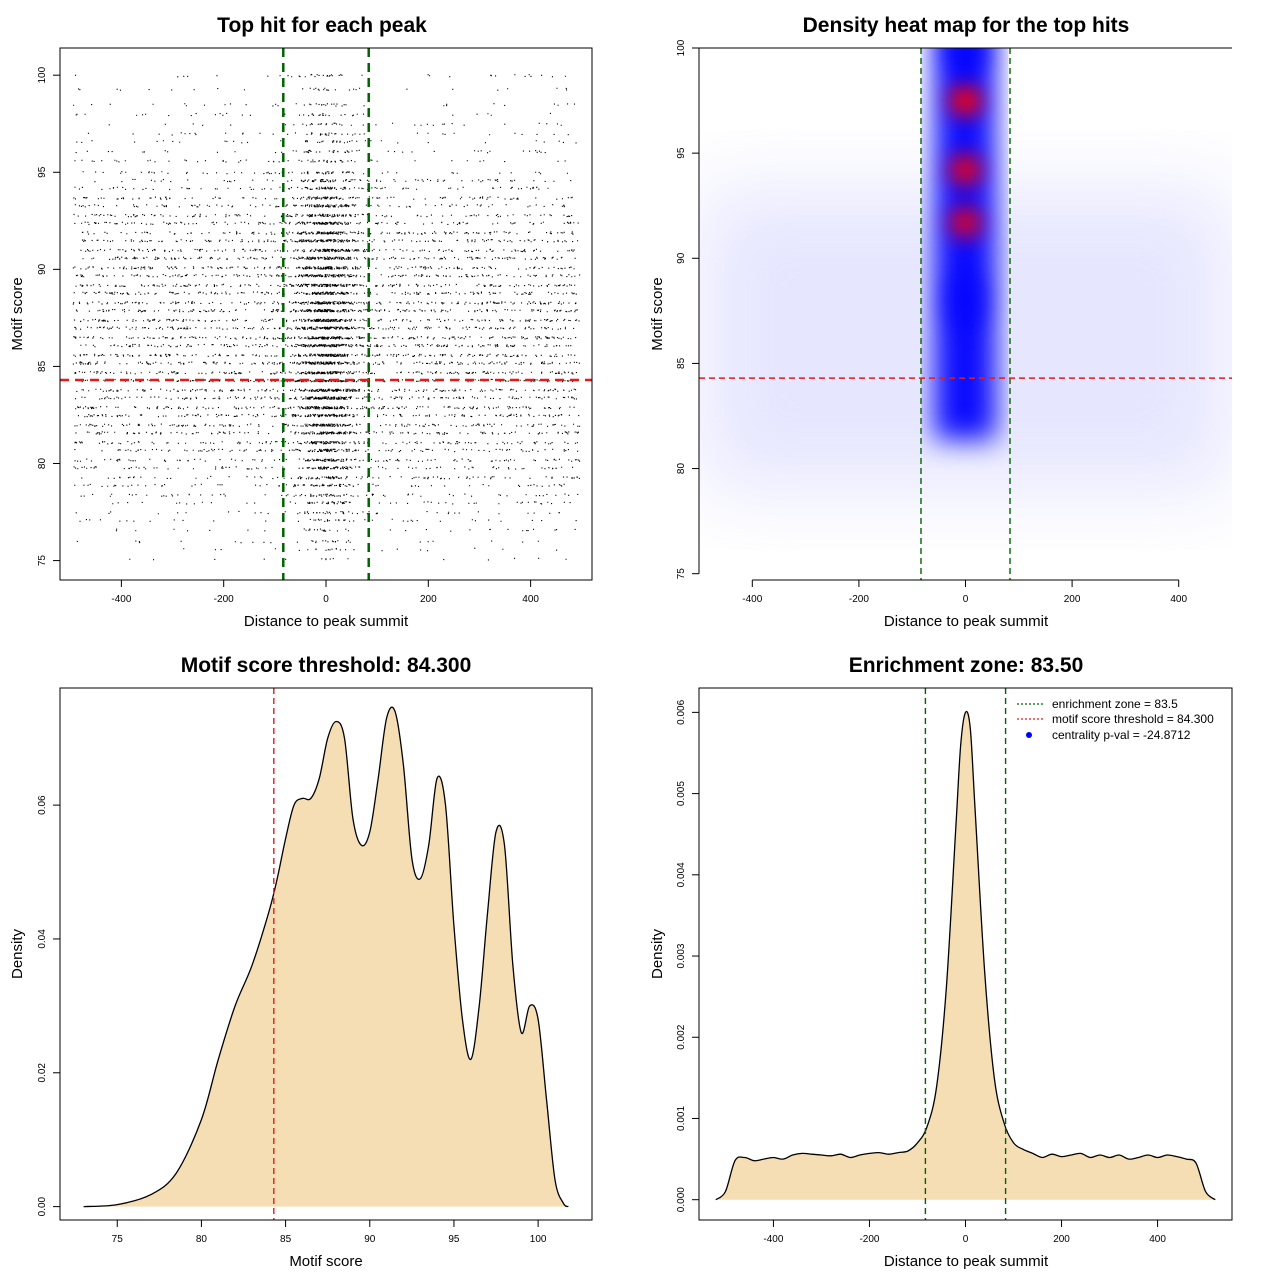 This screenshot has height=1280, width=1280. What do you see at coordinates (202, 1239) in the screenshot?
I see `x-tick-label: 80` at bounding box center [202, 1239].